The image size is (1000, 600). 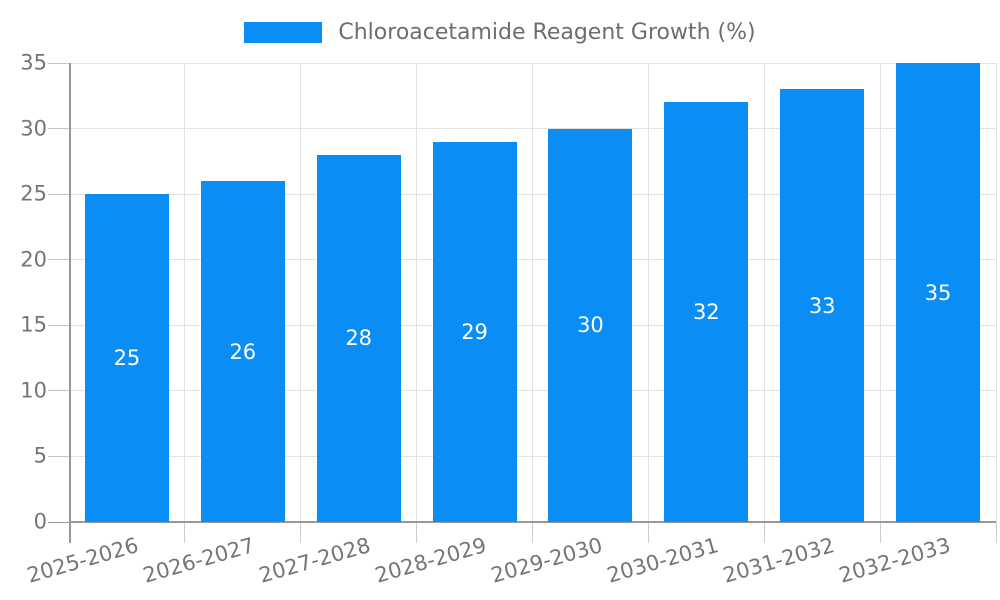 I want to click on y-tick-label: 5, so click(x=40, y=455).